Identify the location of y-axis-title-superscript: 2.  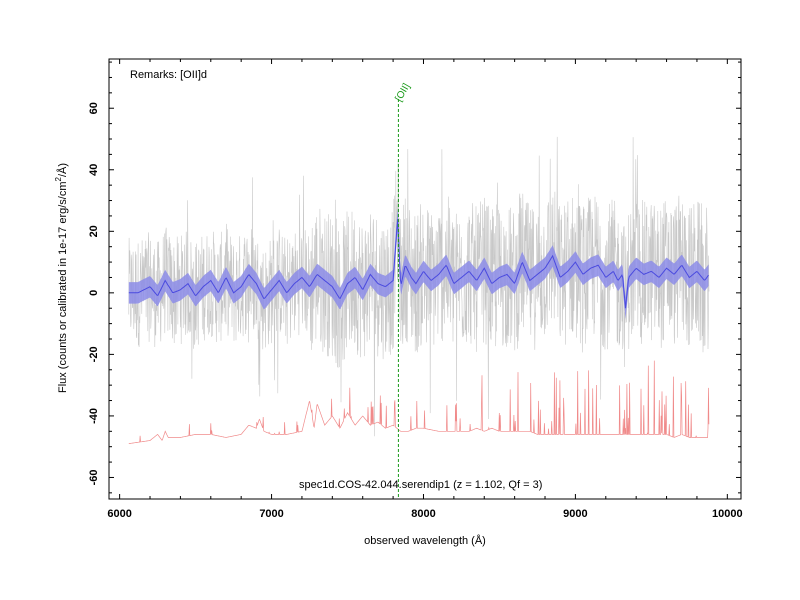
(58, 178).